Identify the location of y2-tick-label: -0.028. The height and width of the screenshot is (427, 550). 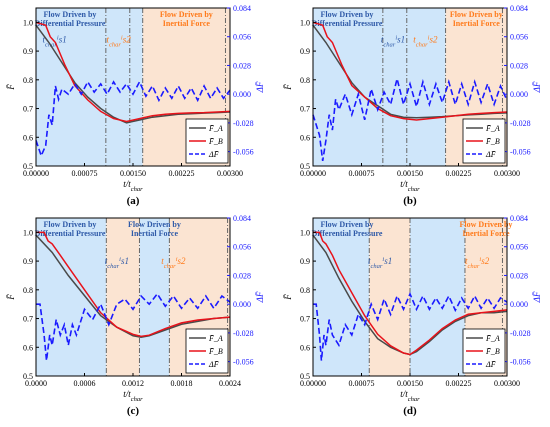
(520, 123).